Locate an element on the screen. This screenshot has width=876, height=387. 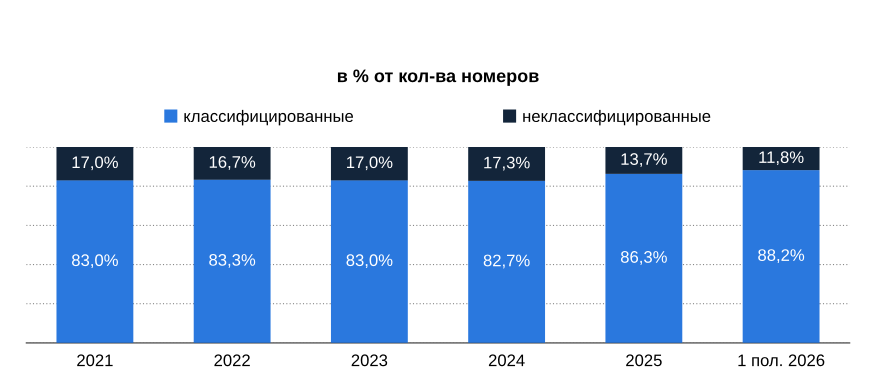
data-label: 11,8% is located at coordinates (781, 158).